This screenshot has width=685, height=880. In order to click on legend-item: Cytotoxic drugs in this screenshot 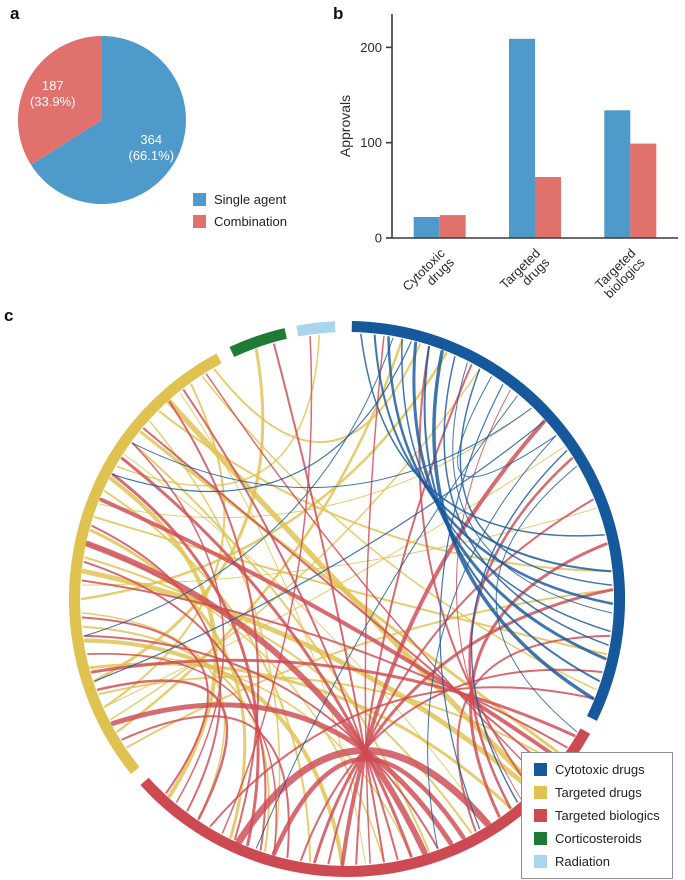, I will do `click(597, 769)`.